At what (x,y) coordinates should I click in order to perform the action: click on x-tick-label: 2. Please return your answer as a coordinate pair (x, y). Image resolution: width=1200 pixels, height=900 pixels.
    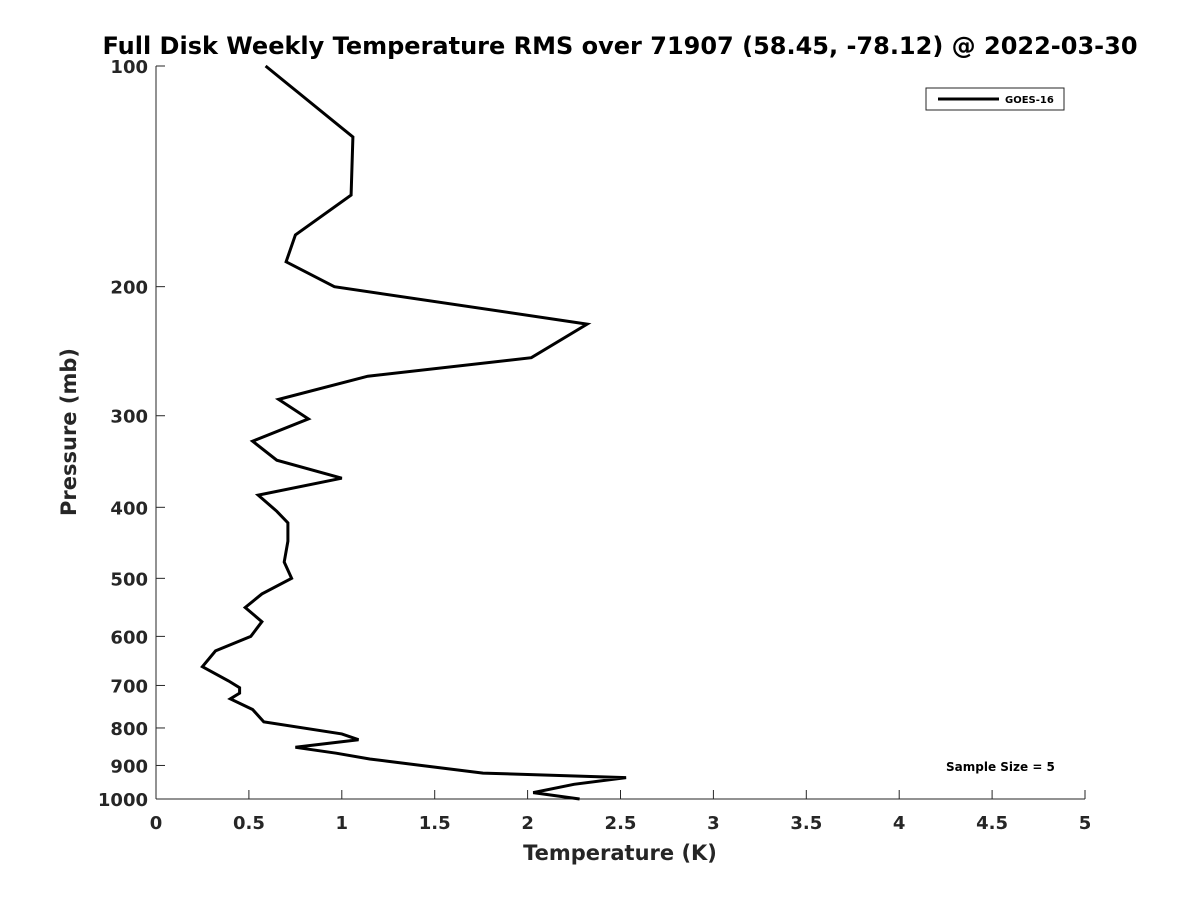
    Looking at the image, I should click on (527, 823).